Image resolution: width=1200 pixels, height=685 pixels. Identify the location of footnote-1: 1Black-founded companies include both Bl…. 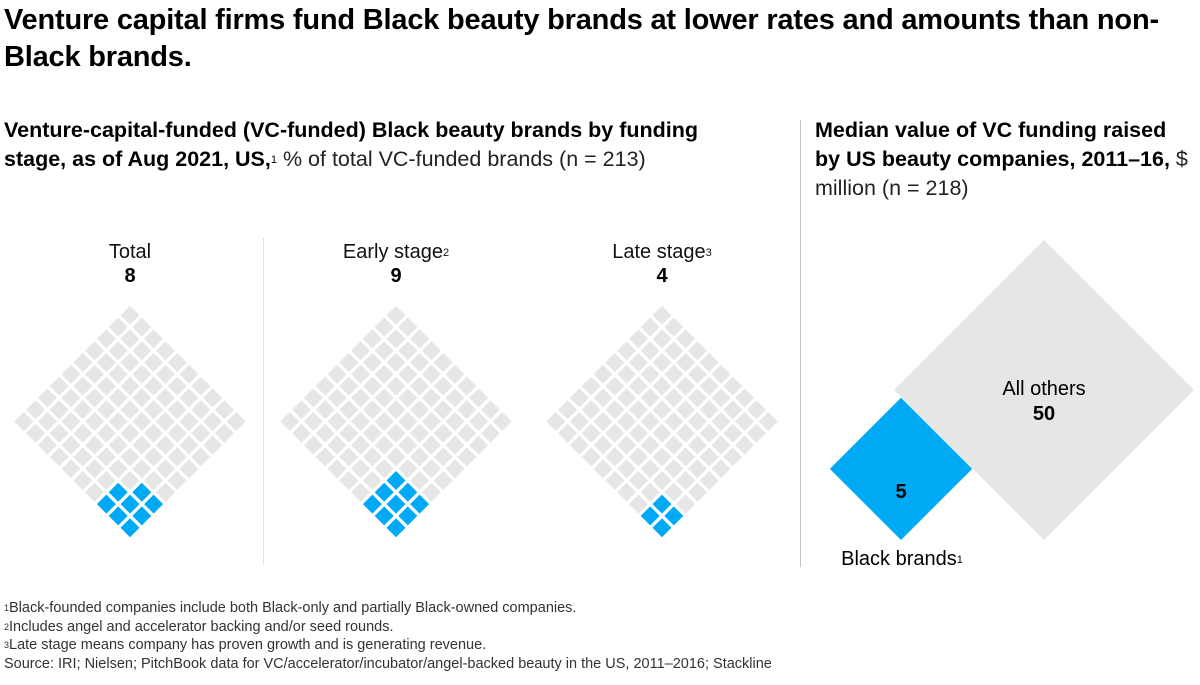
(290, 608).